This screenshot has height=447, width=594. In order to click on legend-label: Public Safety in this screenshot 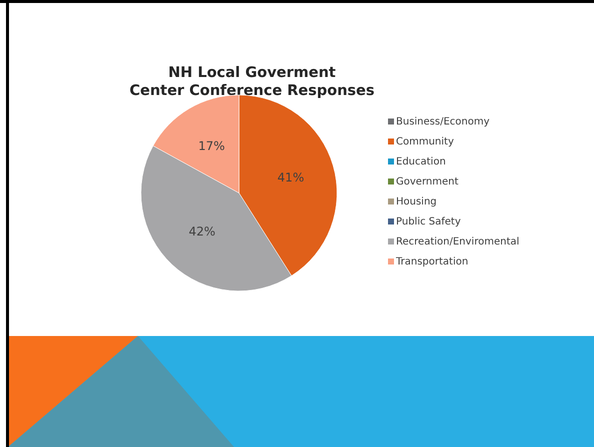, I will do `click(428, 222)`.